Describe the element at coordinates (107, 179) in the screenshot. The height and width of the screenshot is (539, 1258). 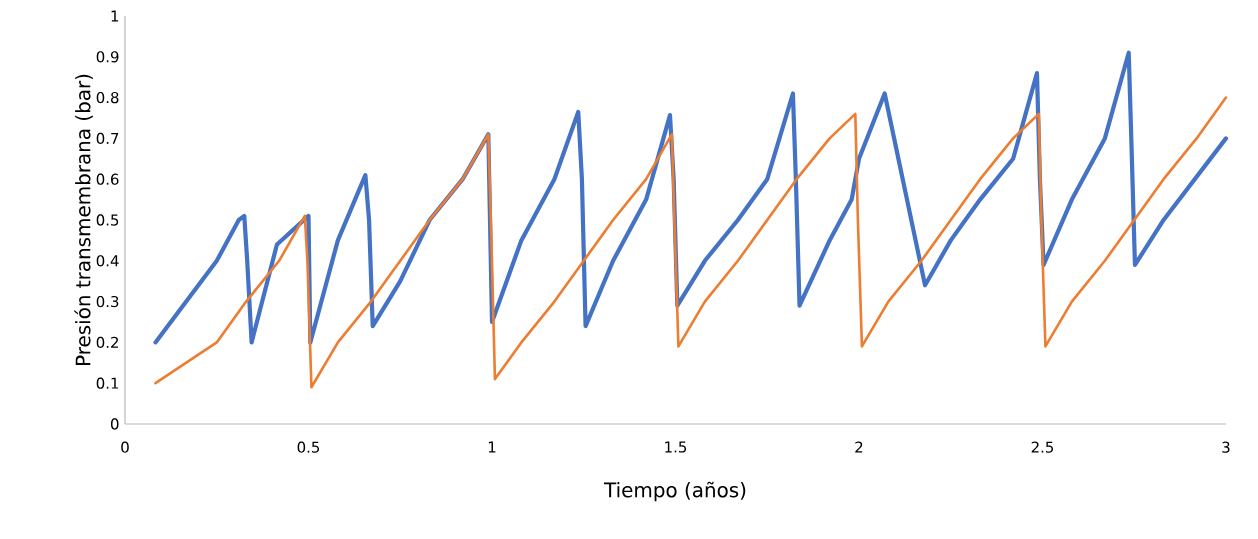
I see `y-tick-label: 0.6` at that location.